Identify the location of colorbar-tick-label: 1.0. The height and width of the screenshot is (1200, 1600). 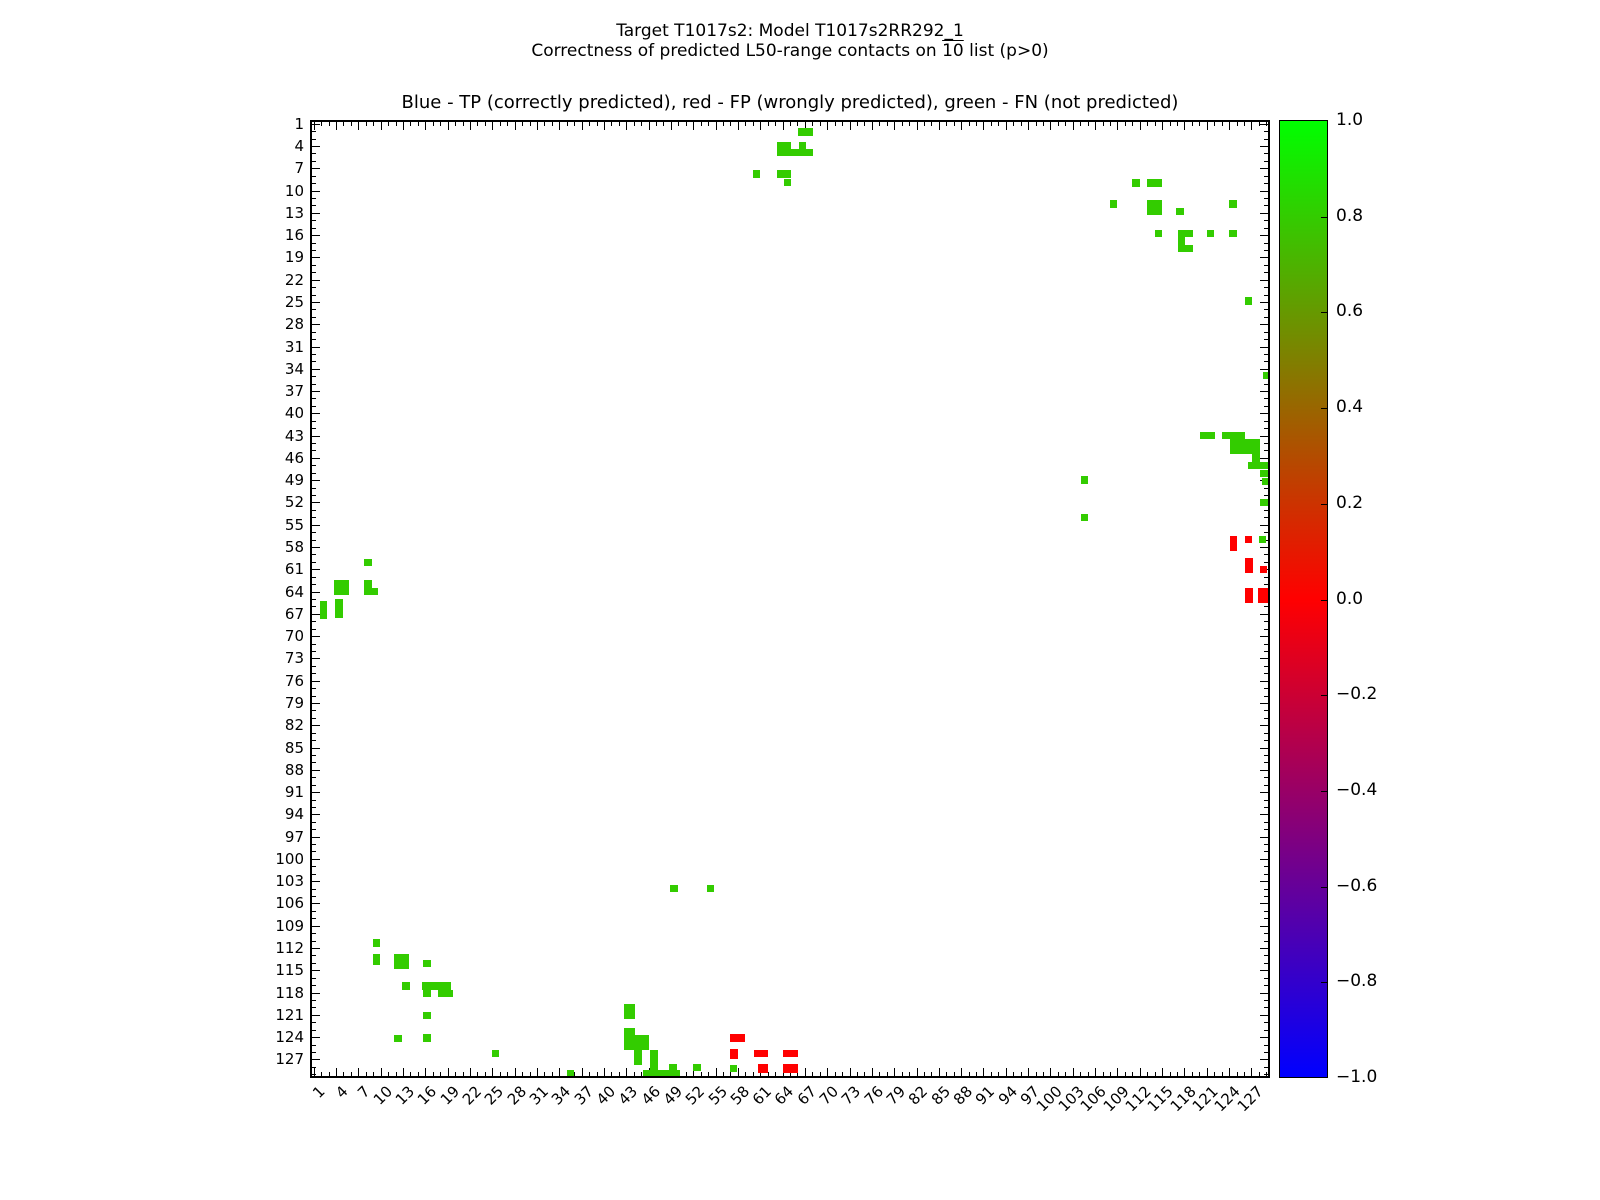
(1350, 120).